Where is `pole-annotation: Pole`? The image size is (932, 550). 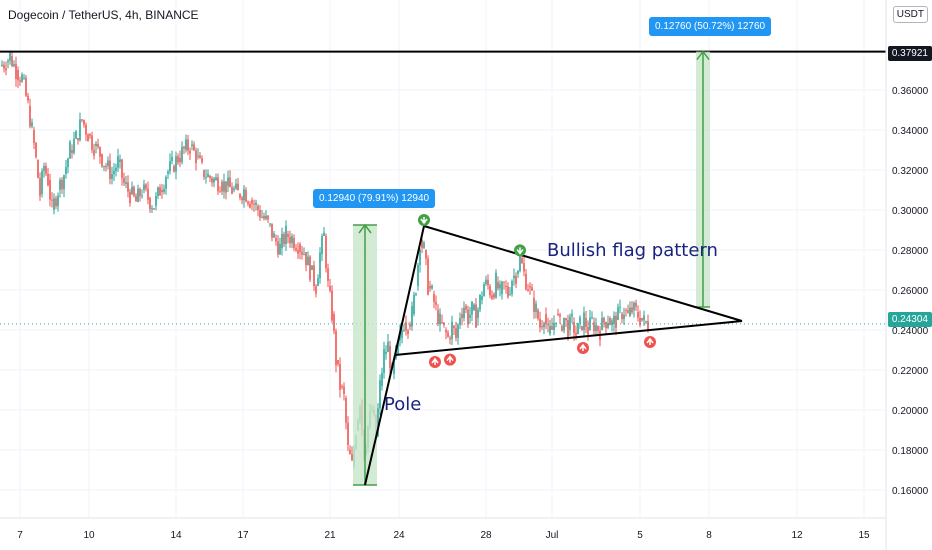
pole-annotation: Pole is located at coordinates (403, 404).